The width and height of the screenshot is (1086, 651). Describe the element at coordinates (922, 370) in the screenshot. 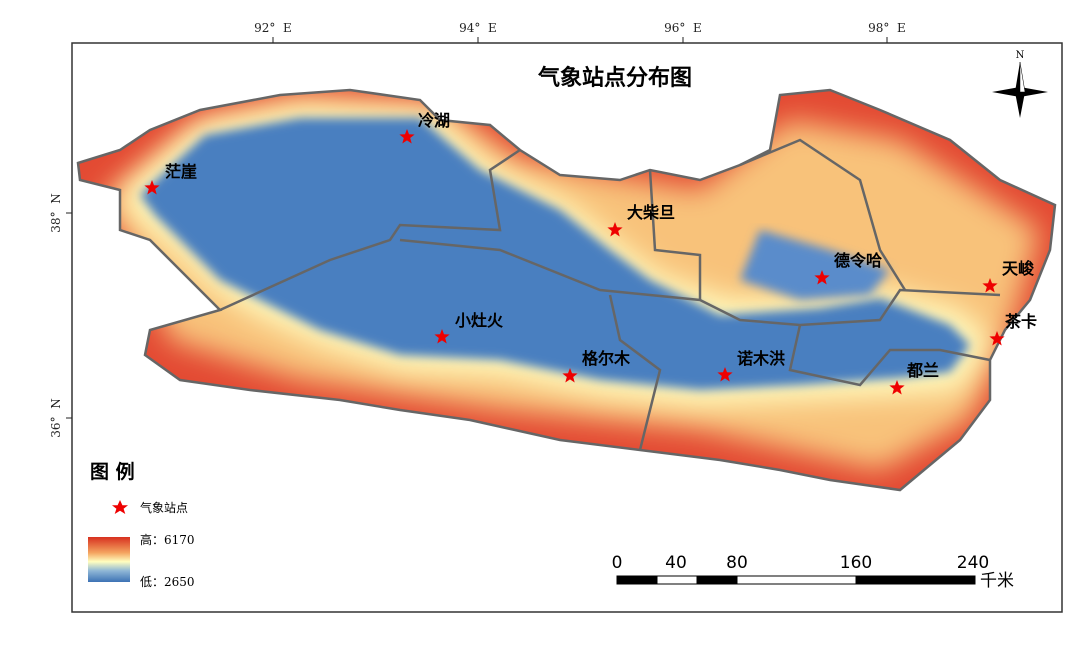

I see `station-label: 都兰` at that location.